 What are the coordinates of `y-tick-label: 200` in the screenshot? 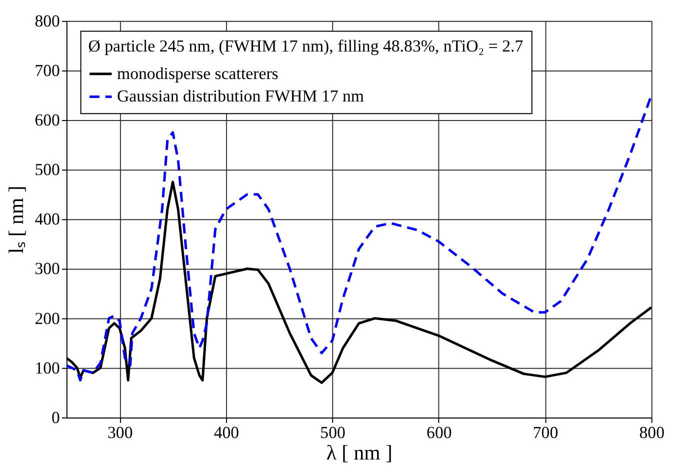 It's located at (47, 318).